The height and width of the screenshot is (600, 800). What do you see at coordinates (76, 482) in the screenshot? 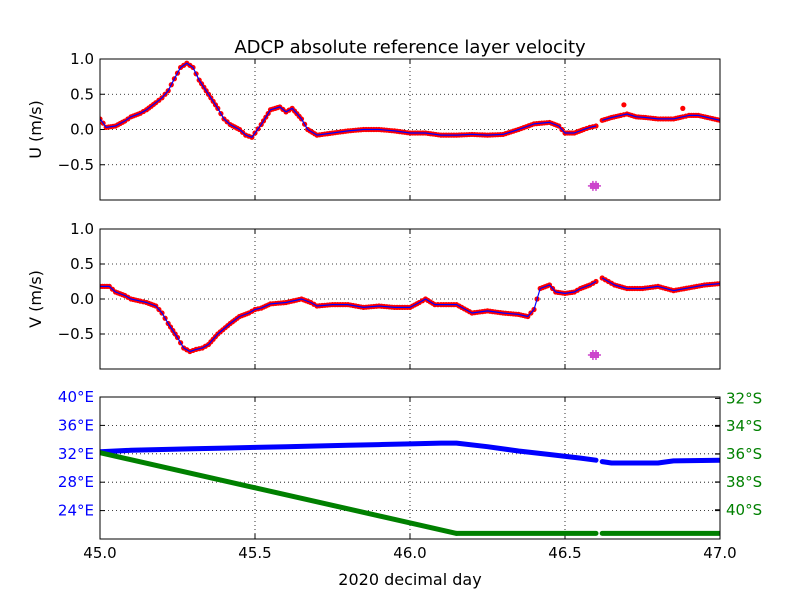
I see `y-tick-label: 28°E` at bounding box center [76, 482].